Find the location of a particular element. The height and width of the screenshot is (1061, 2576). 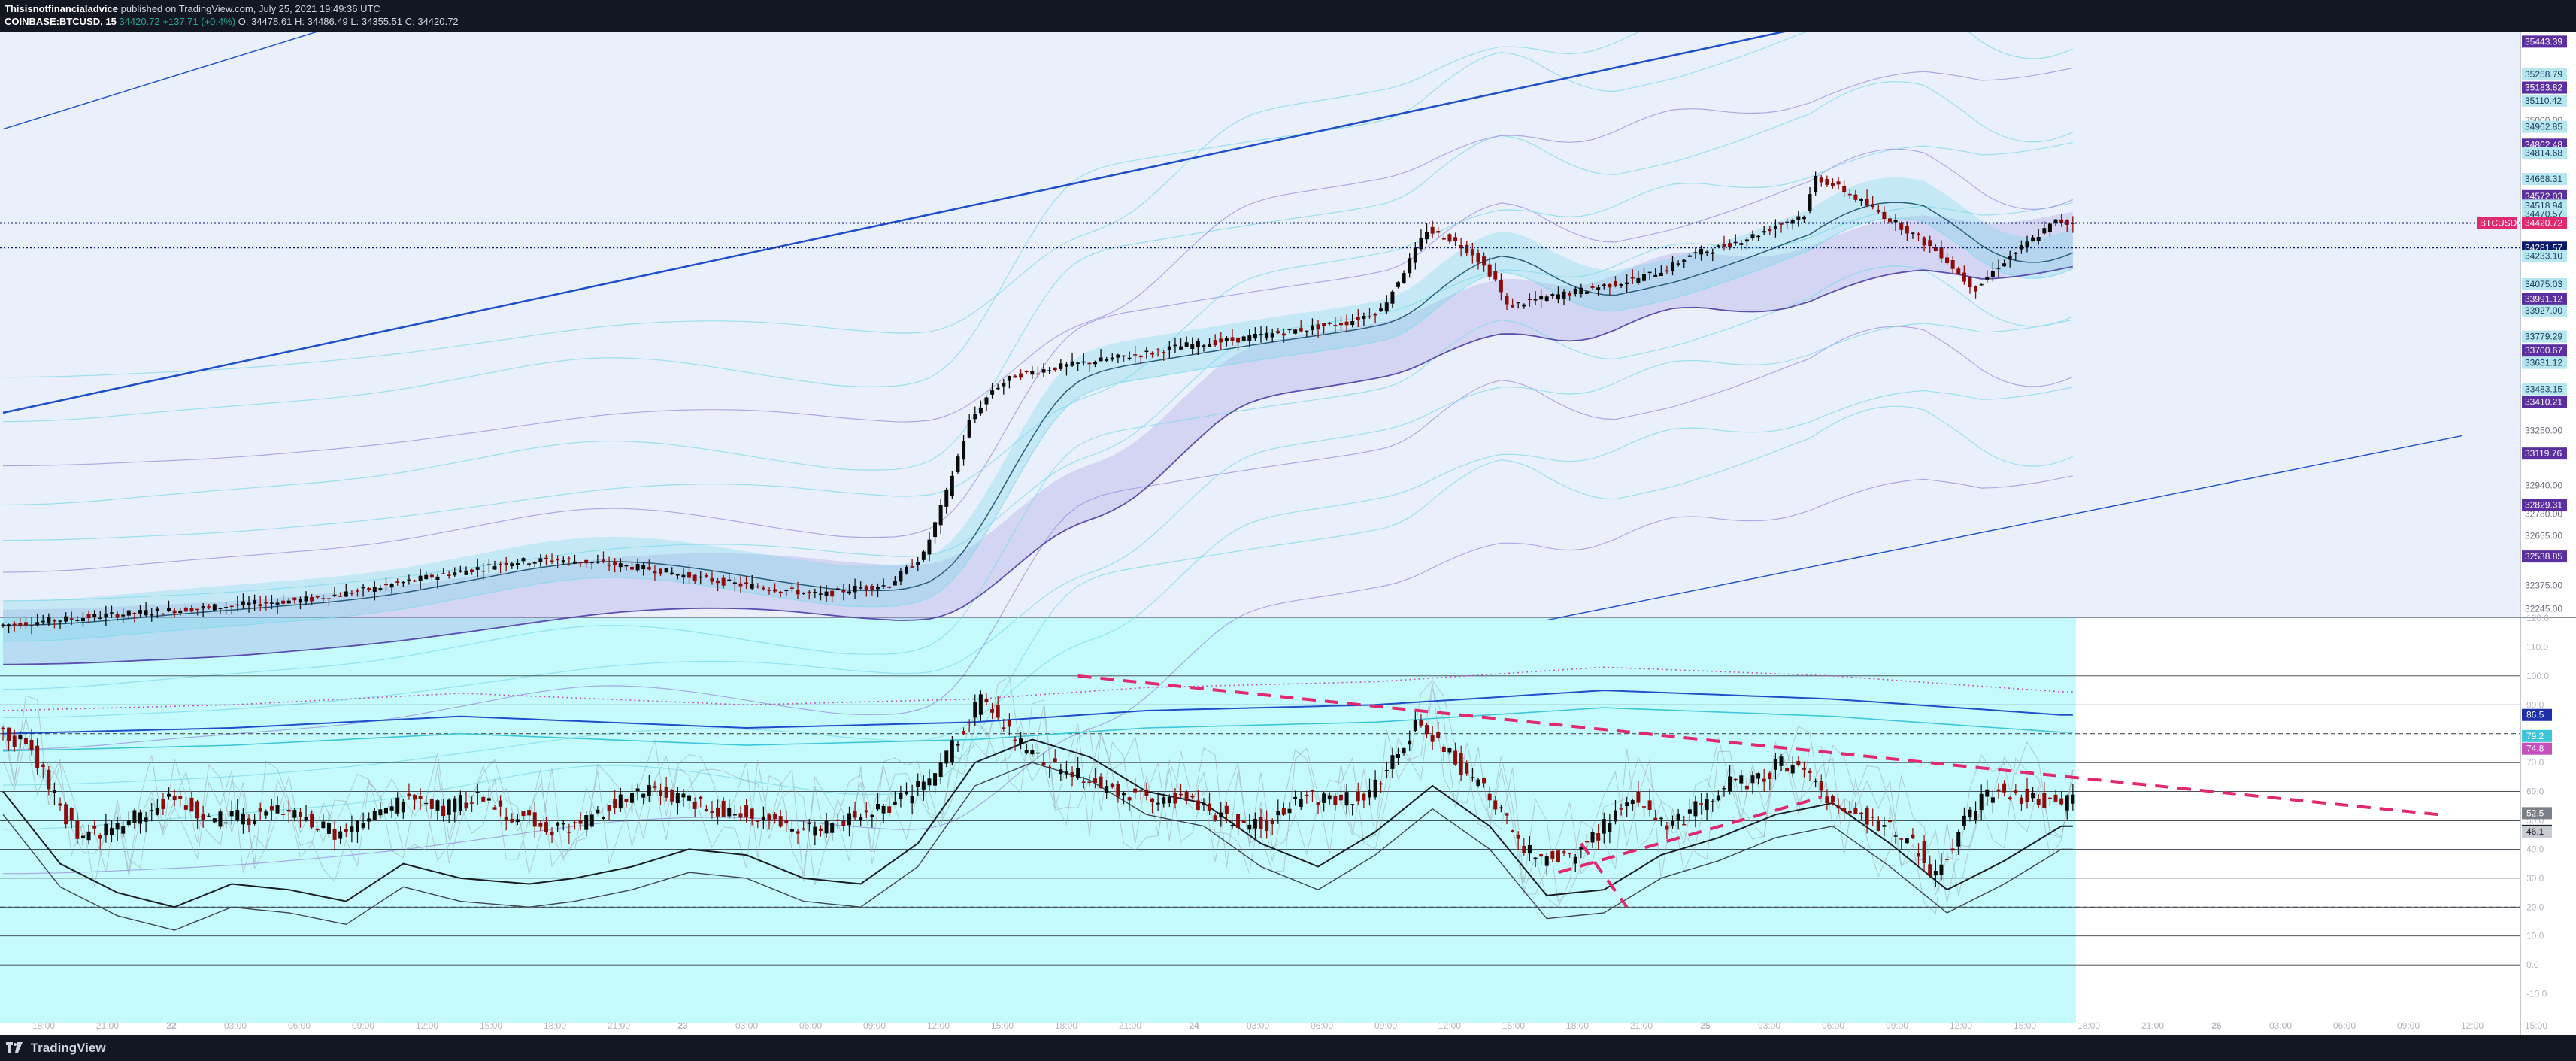

oscillator-axis-label: 0.0 is located at coordinates (2532, 964).